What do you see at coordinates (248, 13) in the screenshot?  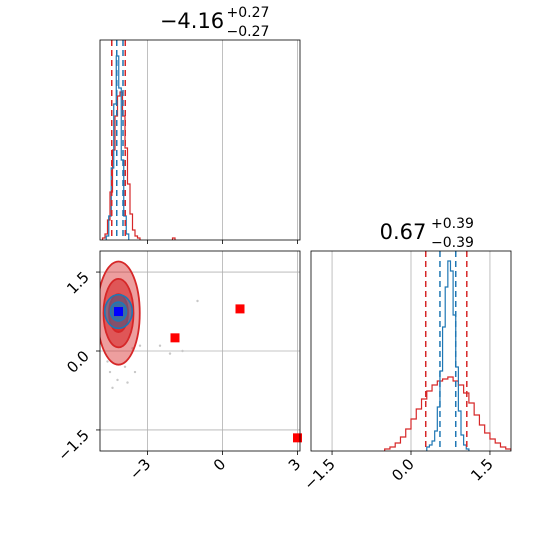 I see `param-1-title-upper-error: +0.27` at bounding box center [248, 13].